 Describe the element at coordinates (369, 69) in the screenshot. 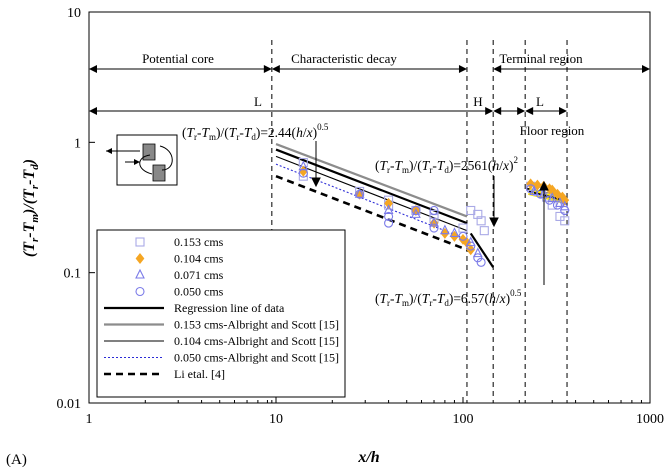

I see `arrow-characteristic-decay` at that location.